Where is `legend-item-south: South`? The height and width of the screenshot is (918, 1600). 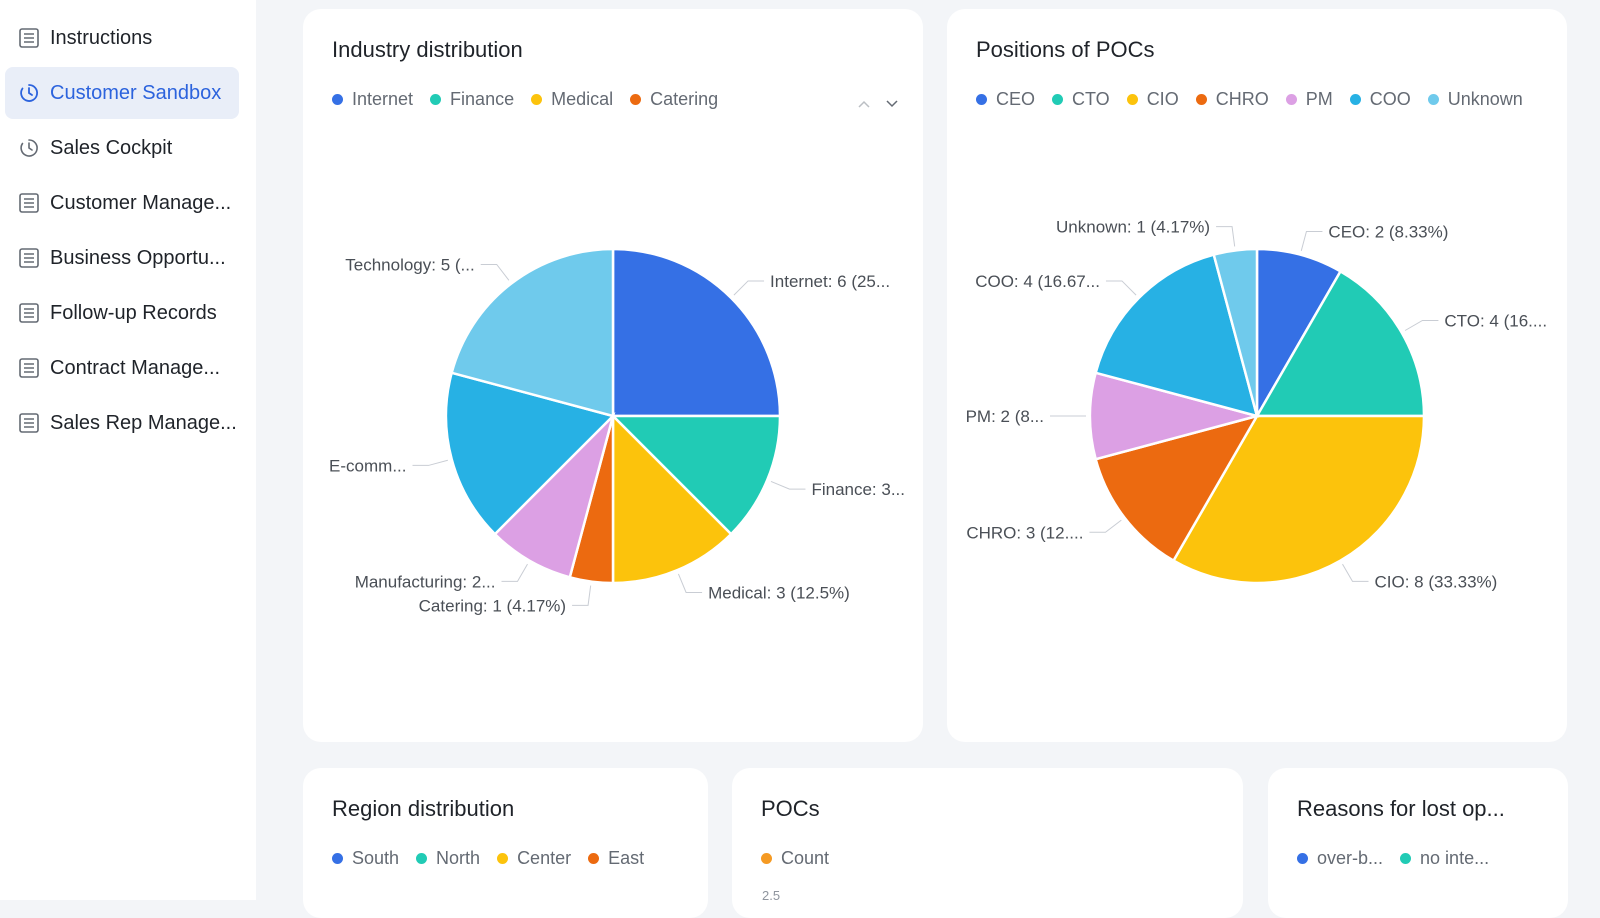
legend-item-south: South is located at coordinates (365, 858).